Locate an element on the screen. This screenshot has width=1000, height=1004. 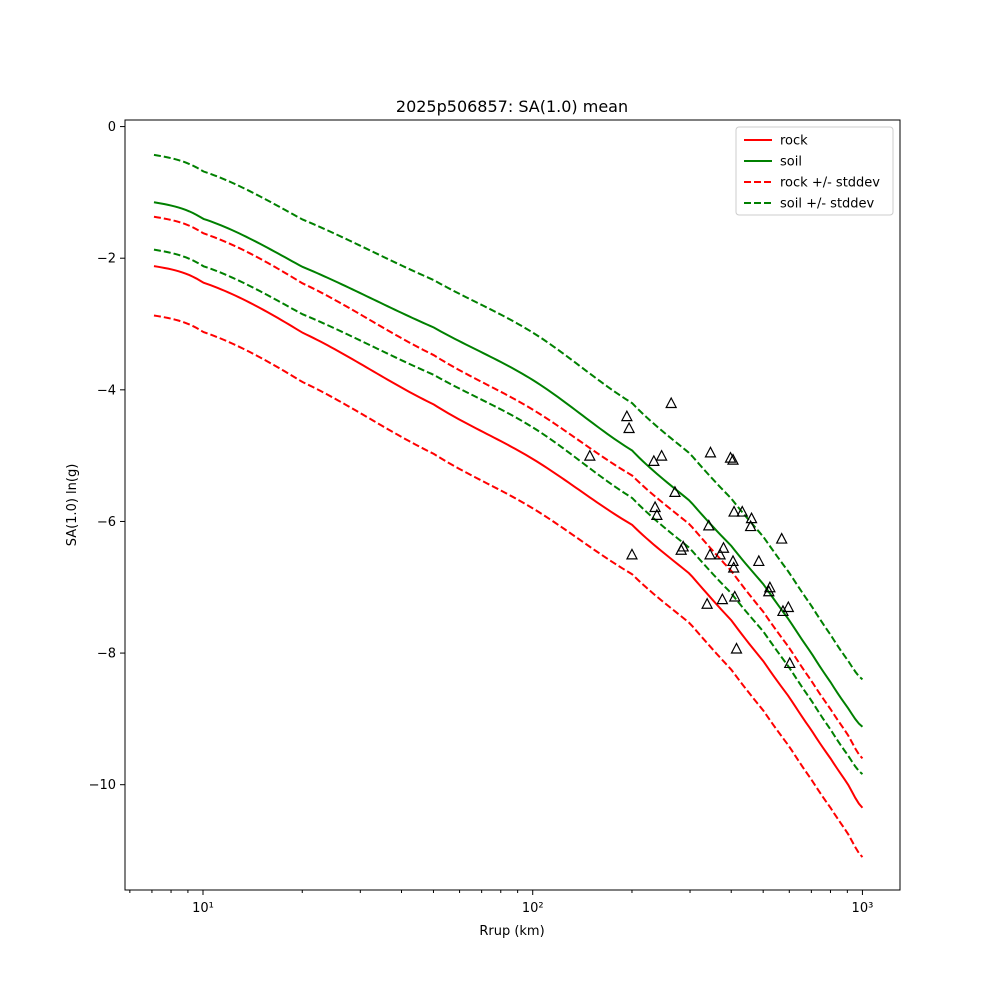
y-tick-label: −2 is located at coordinates (106, 259).